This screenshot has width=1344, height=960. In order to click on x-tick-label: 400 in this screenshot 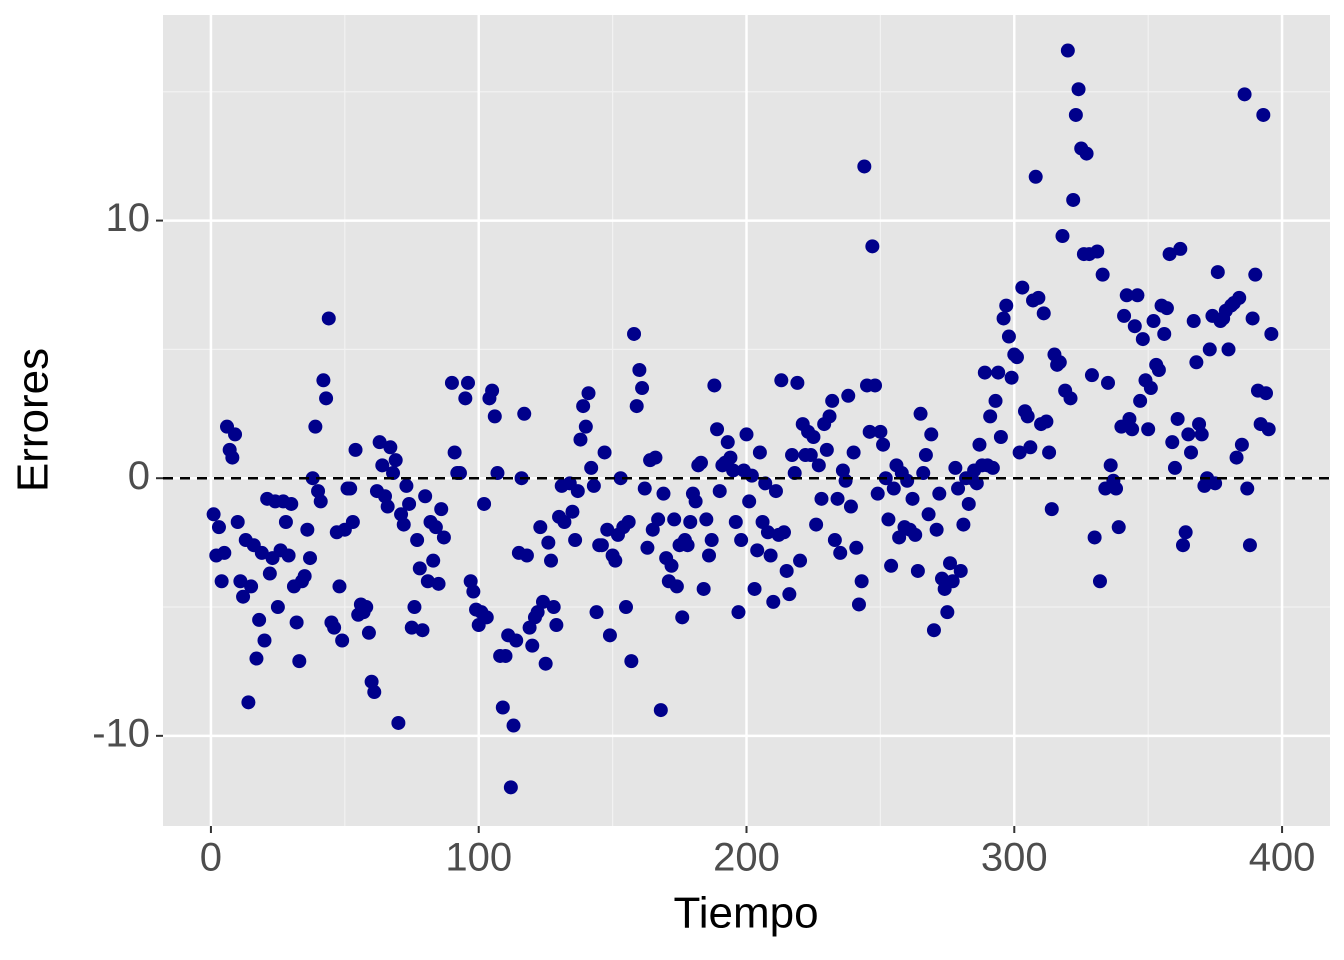, I will do `click(1282, 858)`.